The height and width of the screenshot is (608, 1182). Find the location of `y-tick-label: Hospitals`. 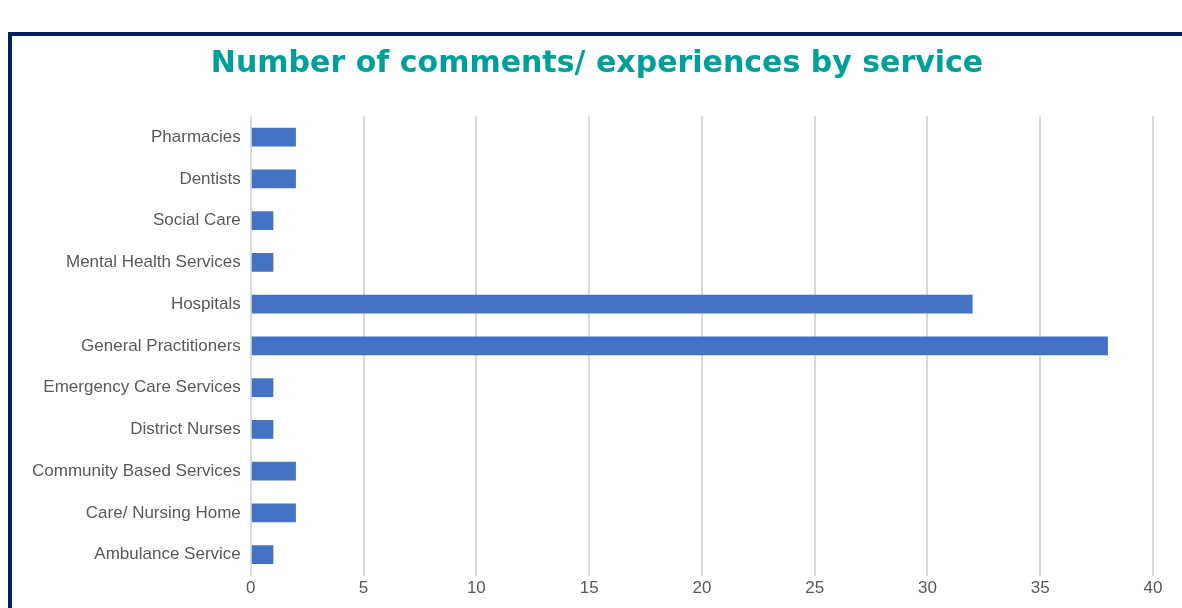

y-tick-label: Hospitals is located at coordinates (205, 303).